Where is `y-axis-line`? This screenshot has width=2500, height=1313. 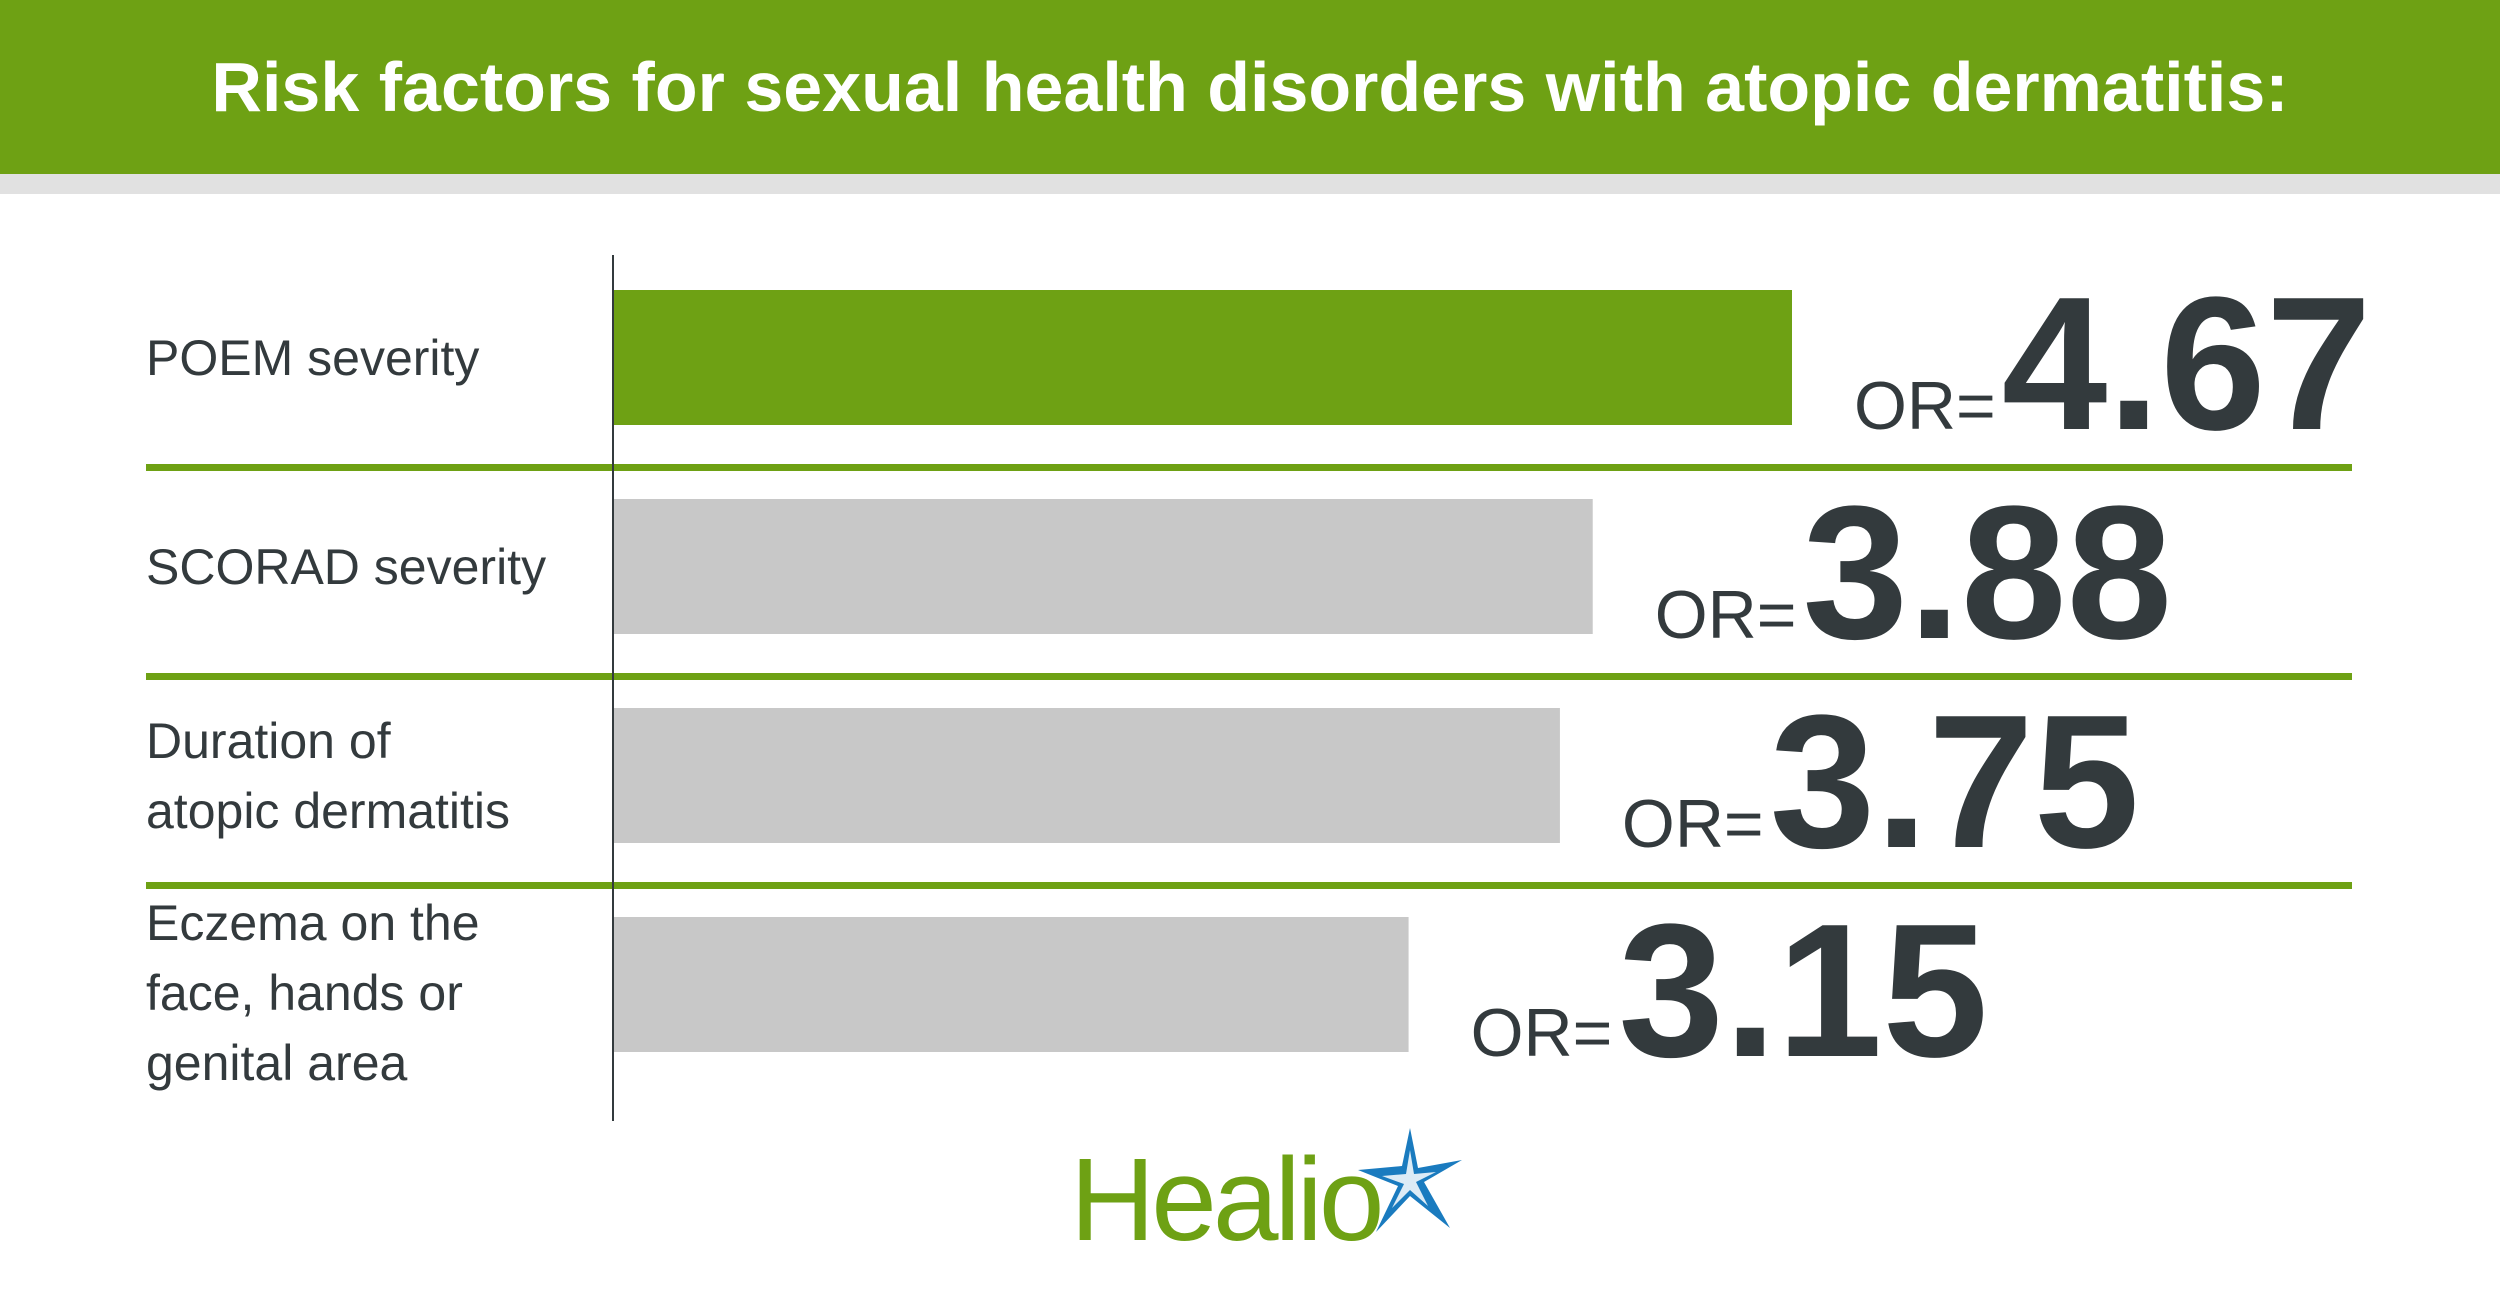 y-axis-line is located at coordinates (613, 688).